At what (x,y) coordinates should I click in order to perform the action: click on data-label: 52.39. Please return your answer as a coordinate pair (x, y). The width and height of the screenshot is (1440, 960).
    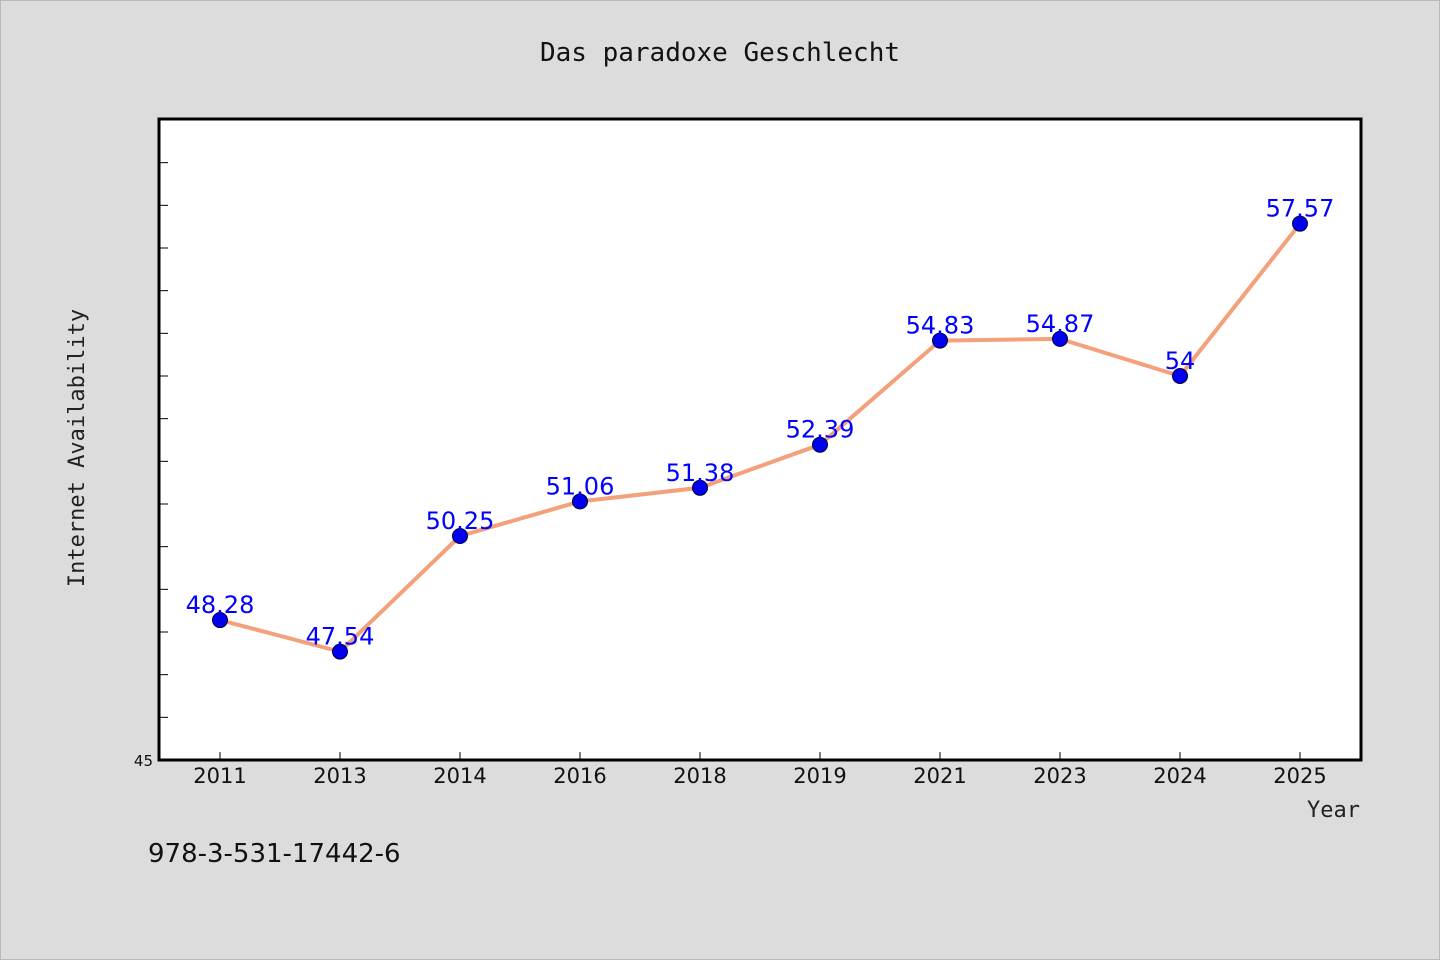
    Looking at the image, I should click on (820, 430).